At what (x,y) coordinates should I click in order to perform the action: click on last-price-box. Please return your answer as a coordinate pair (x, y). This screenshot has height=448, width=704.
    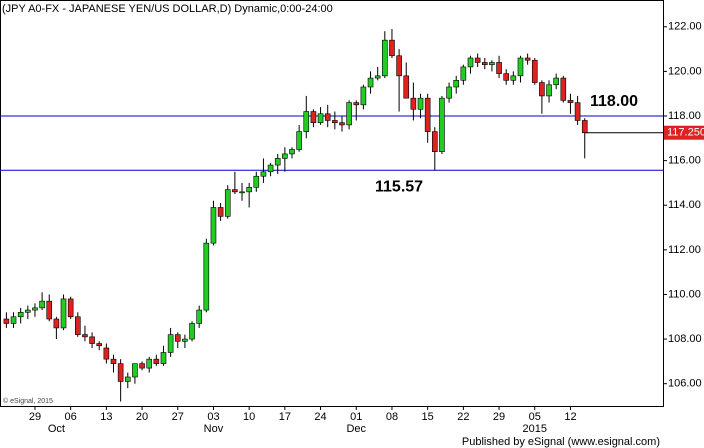
    Looking at the image, I should click on (684, 132).